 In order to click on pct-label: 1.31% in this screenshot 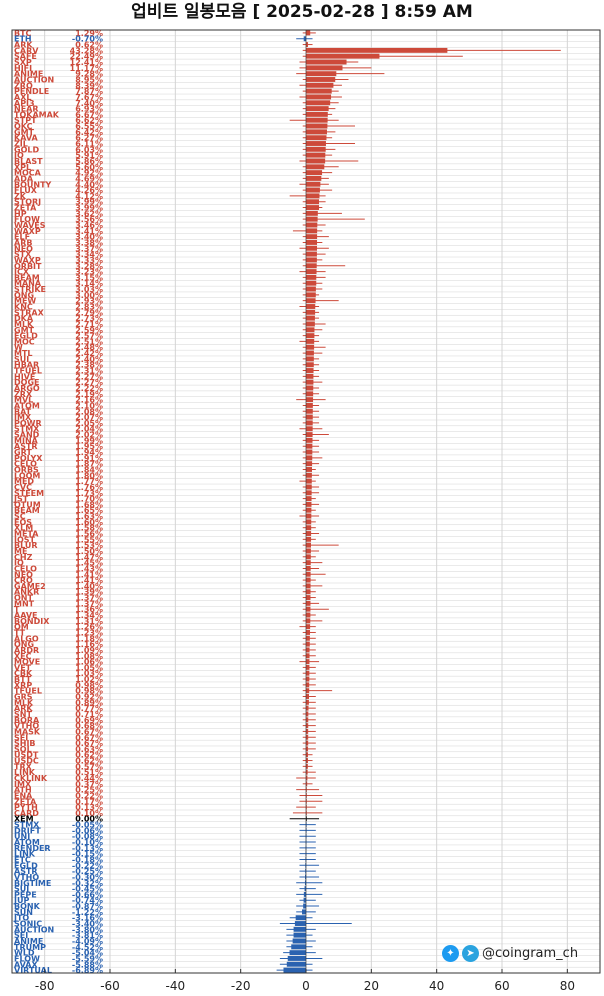, I will do `click(89, 621)`.